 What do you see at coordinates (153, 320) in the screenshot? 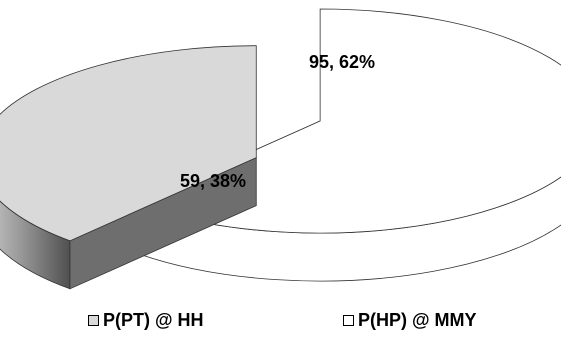
I see `legend-label-hh: P(PT) @ HH` at bounding box center [153, 320].